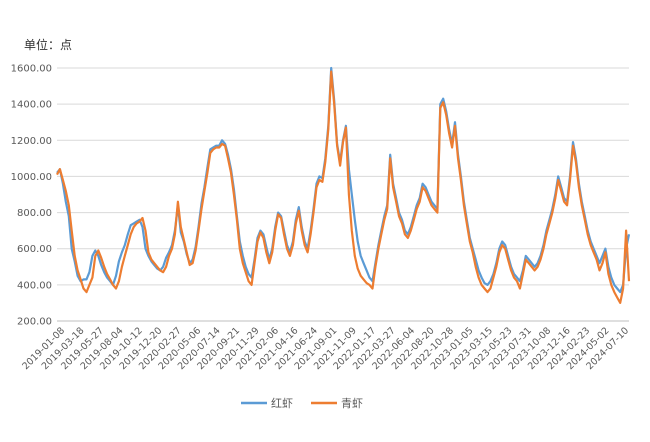  Describe the element at coordinates (282, 403) in the screenshot. I see `legend-label-1: 红虾` at that location.